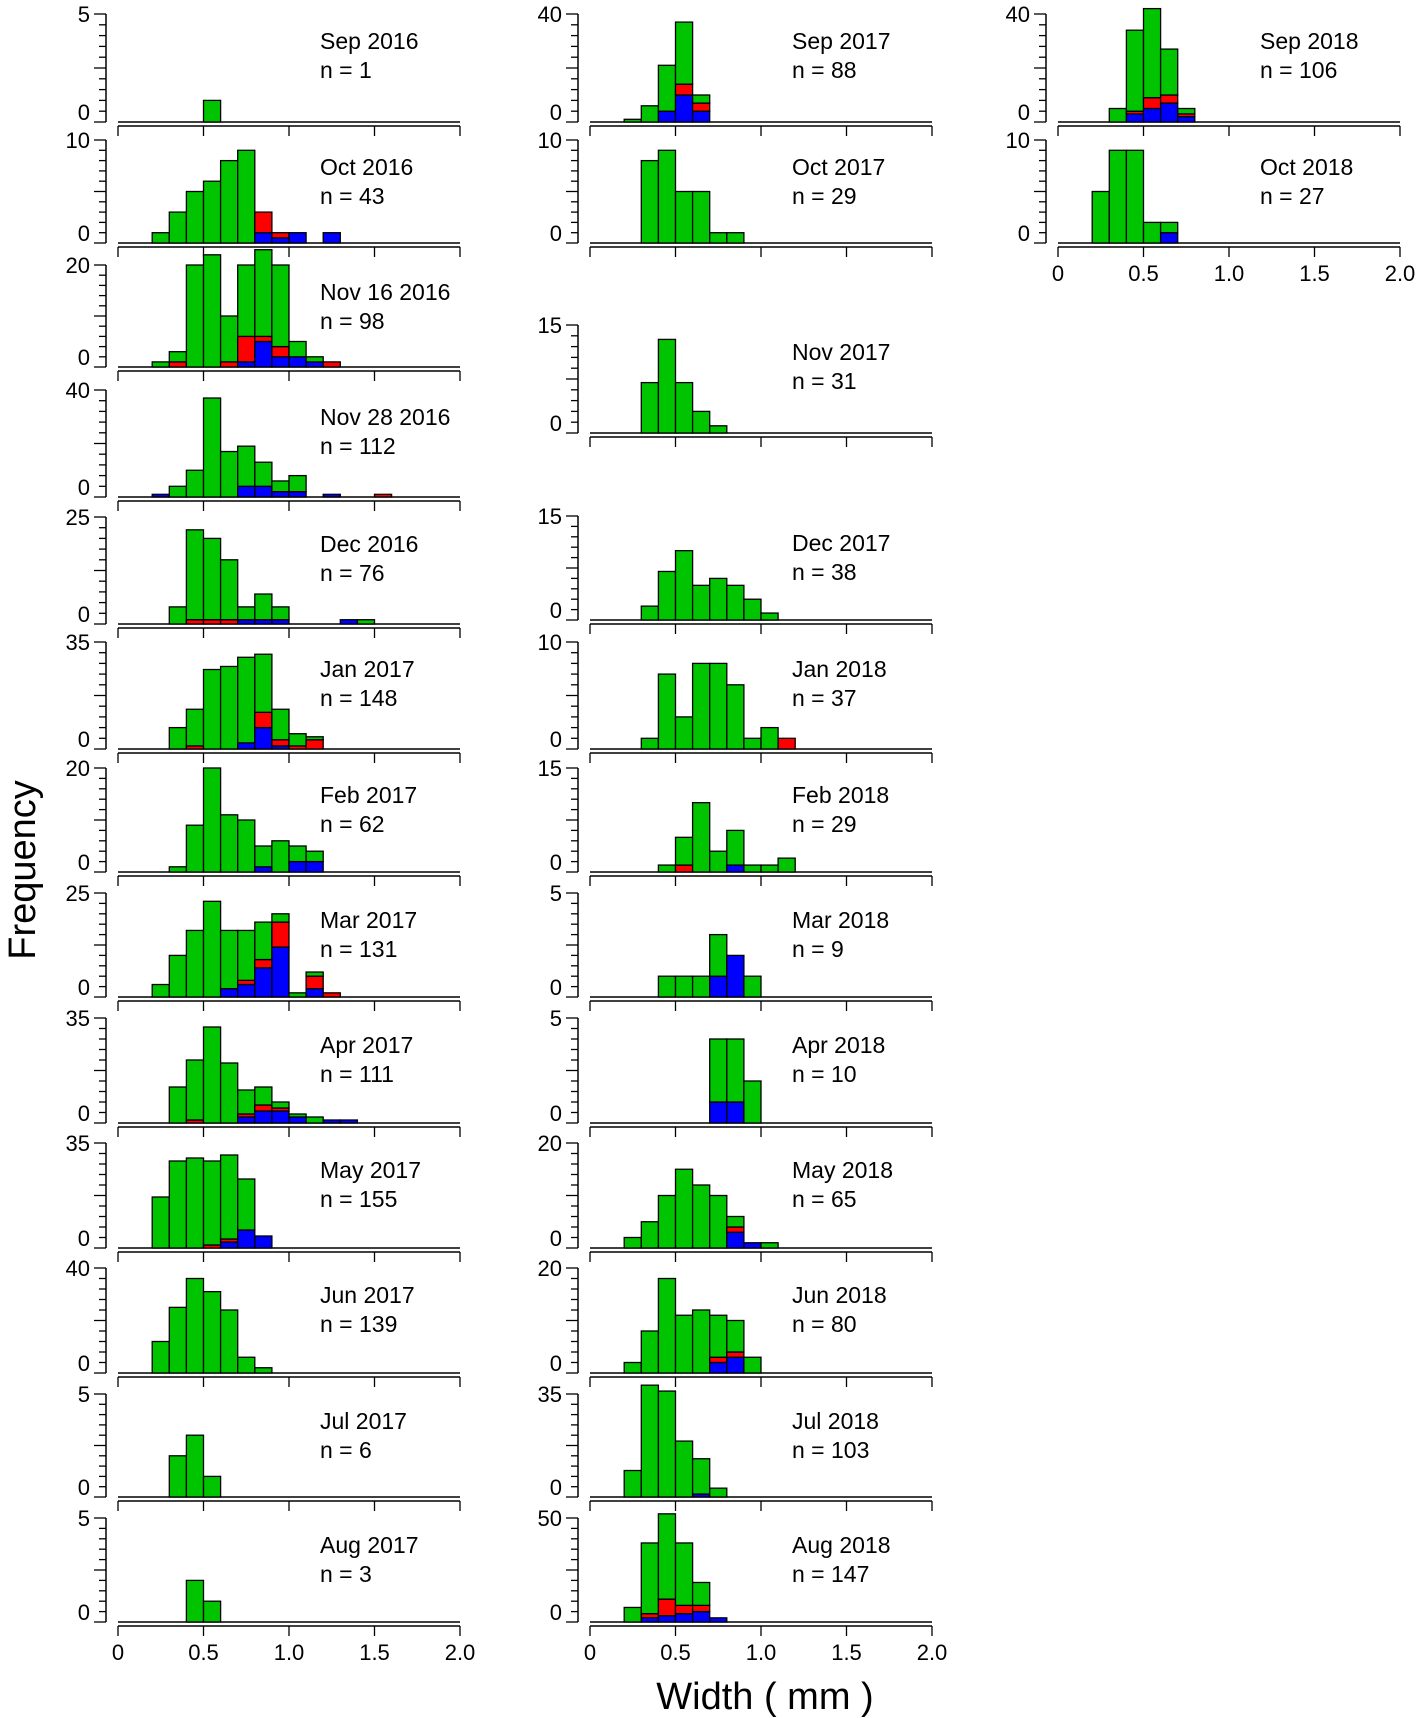 The image size is (1417, 1718). Describe the element at coordinates (590, 1652) in the screenshot. I see `x-tick-label: 0` at that location.